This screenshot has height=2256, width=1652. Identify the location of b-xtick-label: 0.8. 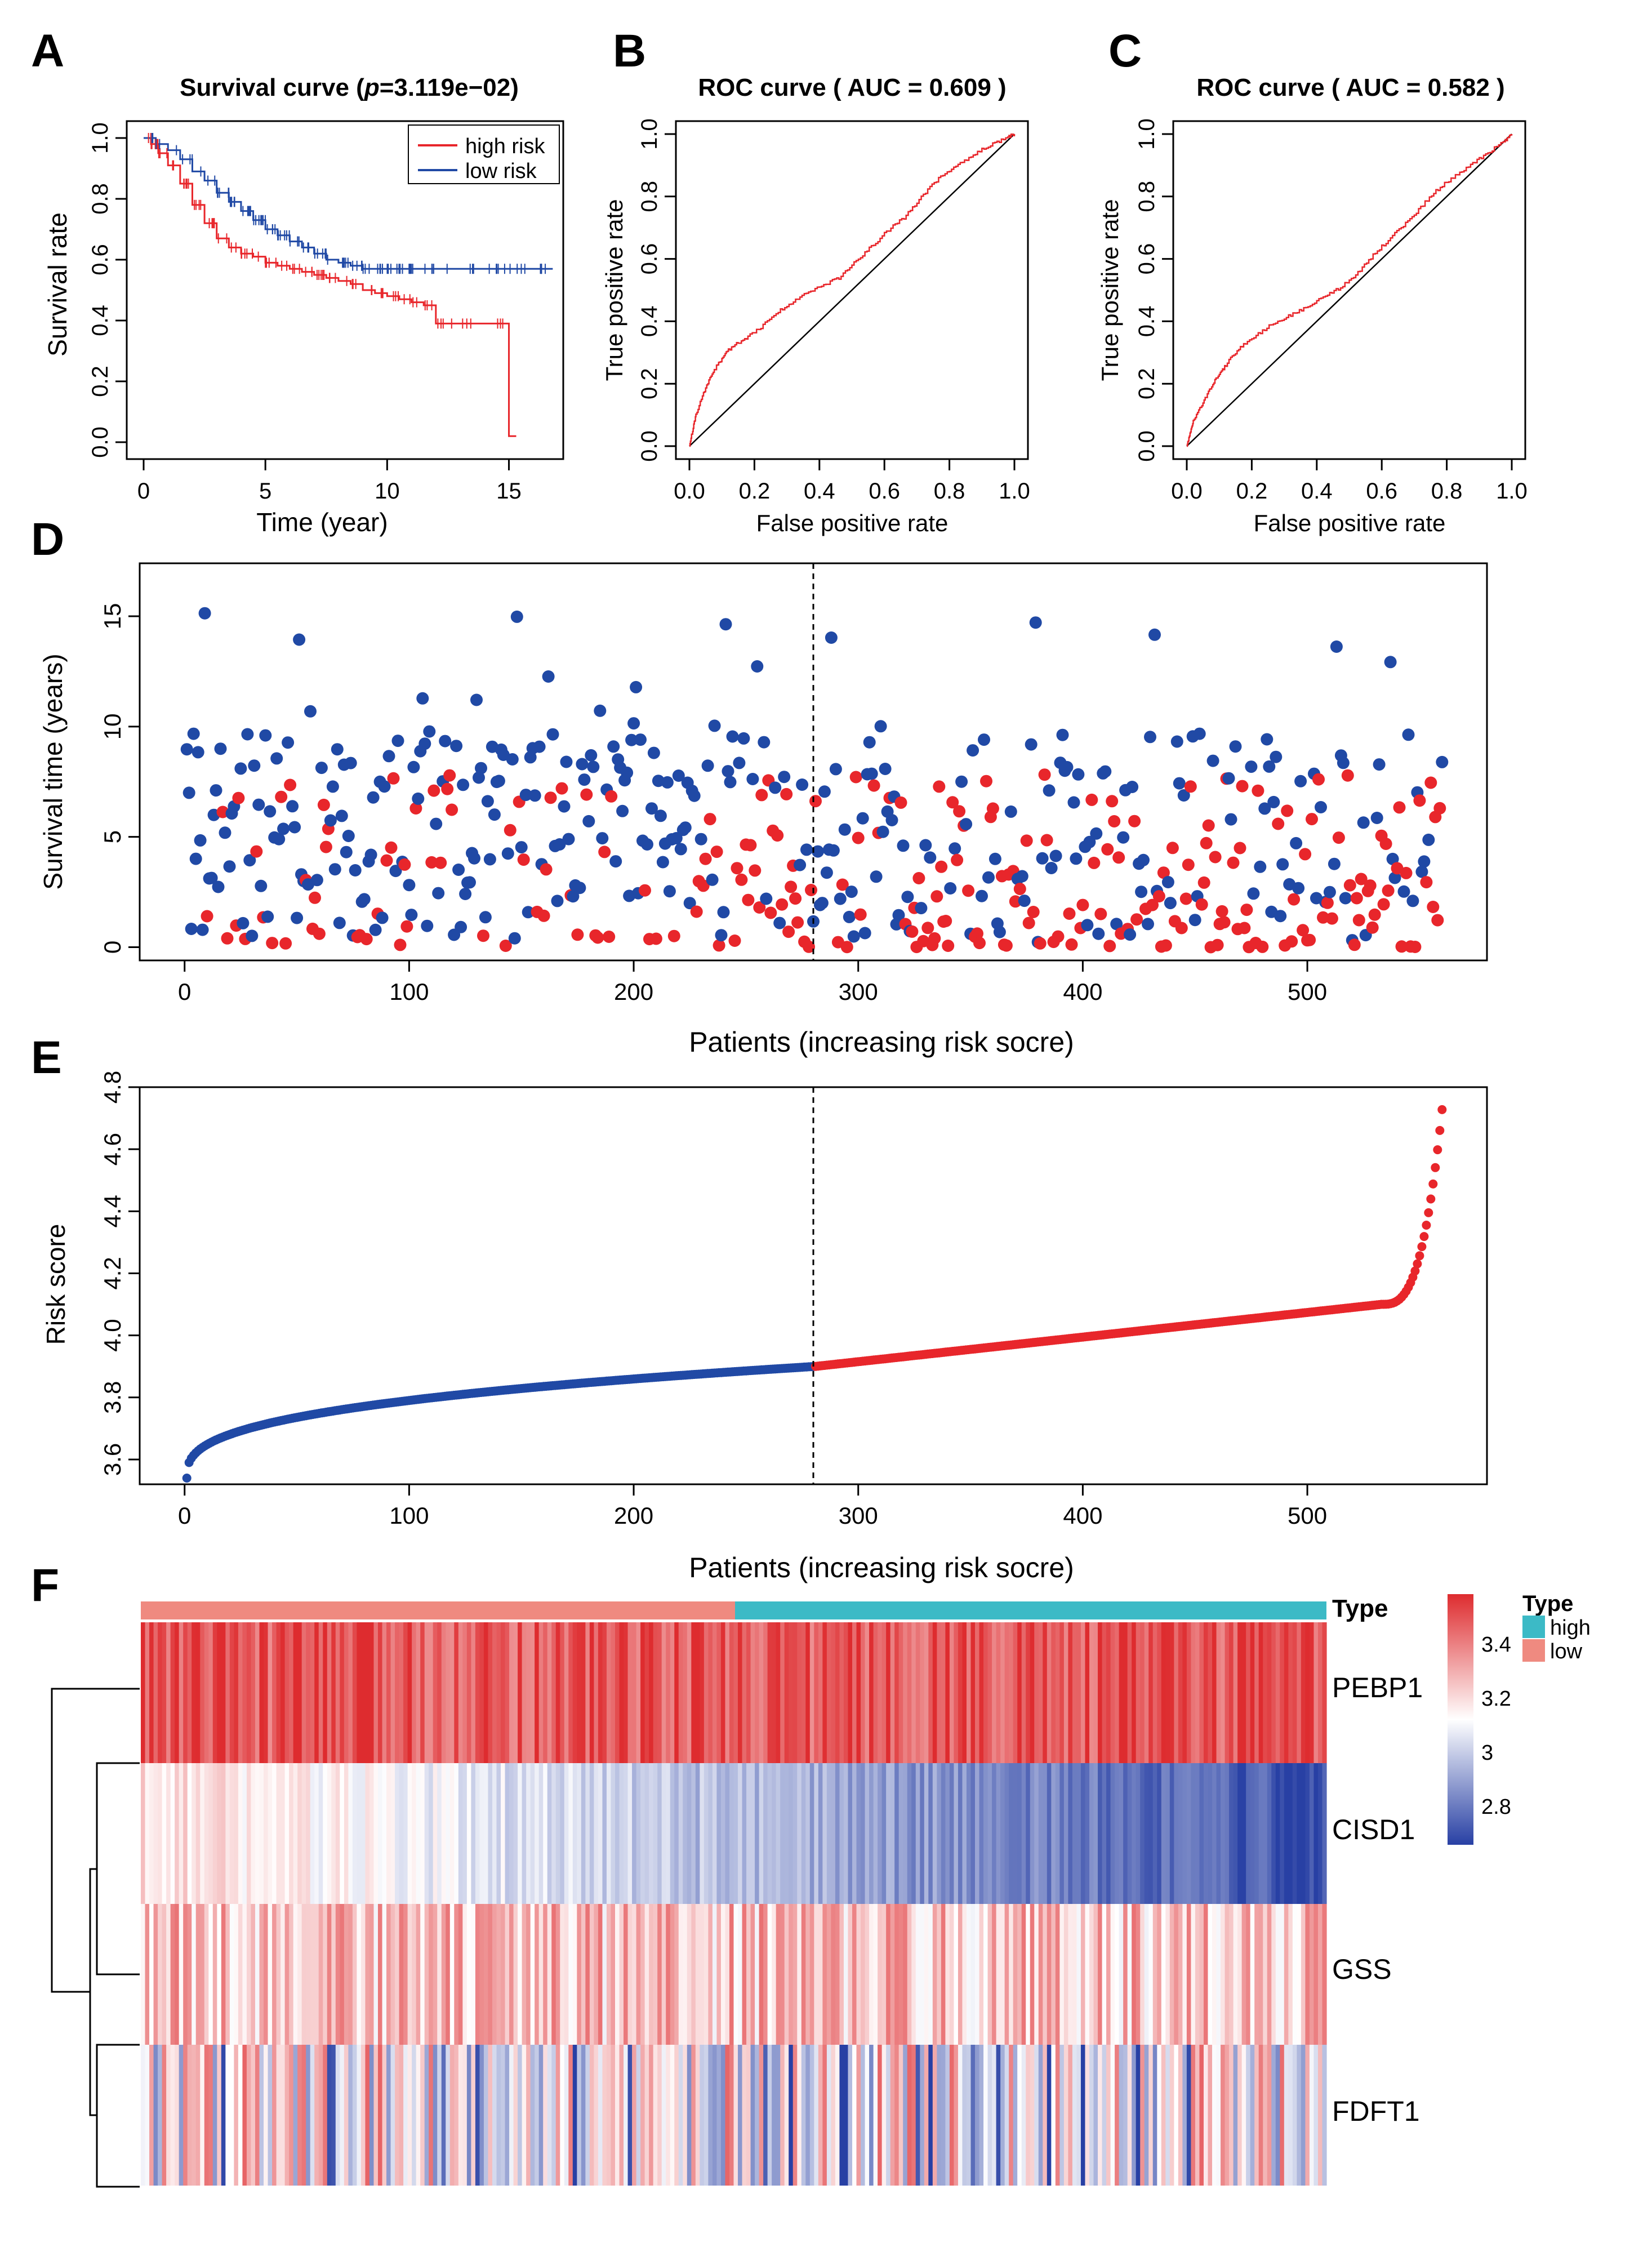
(949, 491).